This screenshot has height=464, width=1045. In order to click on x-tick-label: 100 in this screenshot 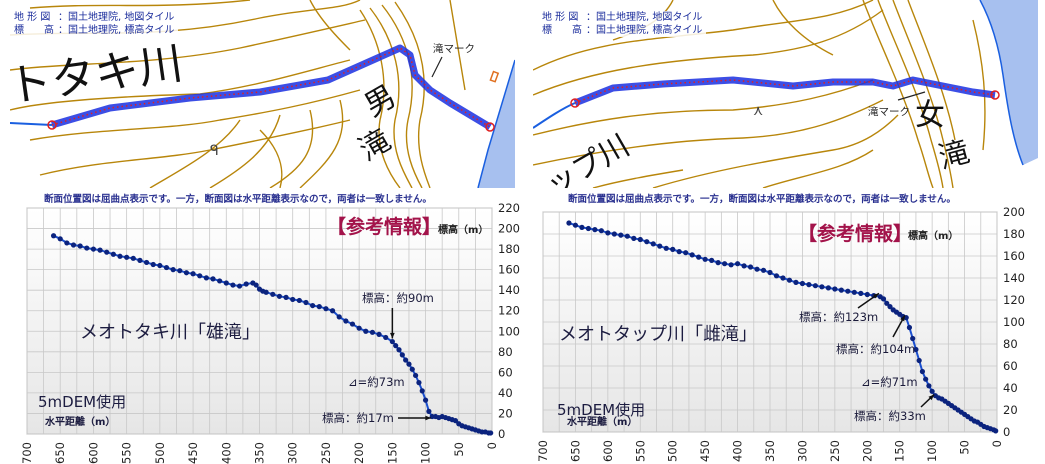, I will do `click(426, 453)`.